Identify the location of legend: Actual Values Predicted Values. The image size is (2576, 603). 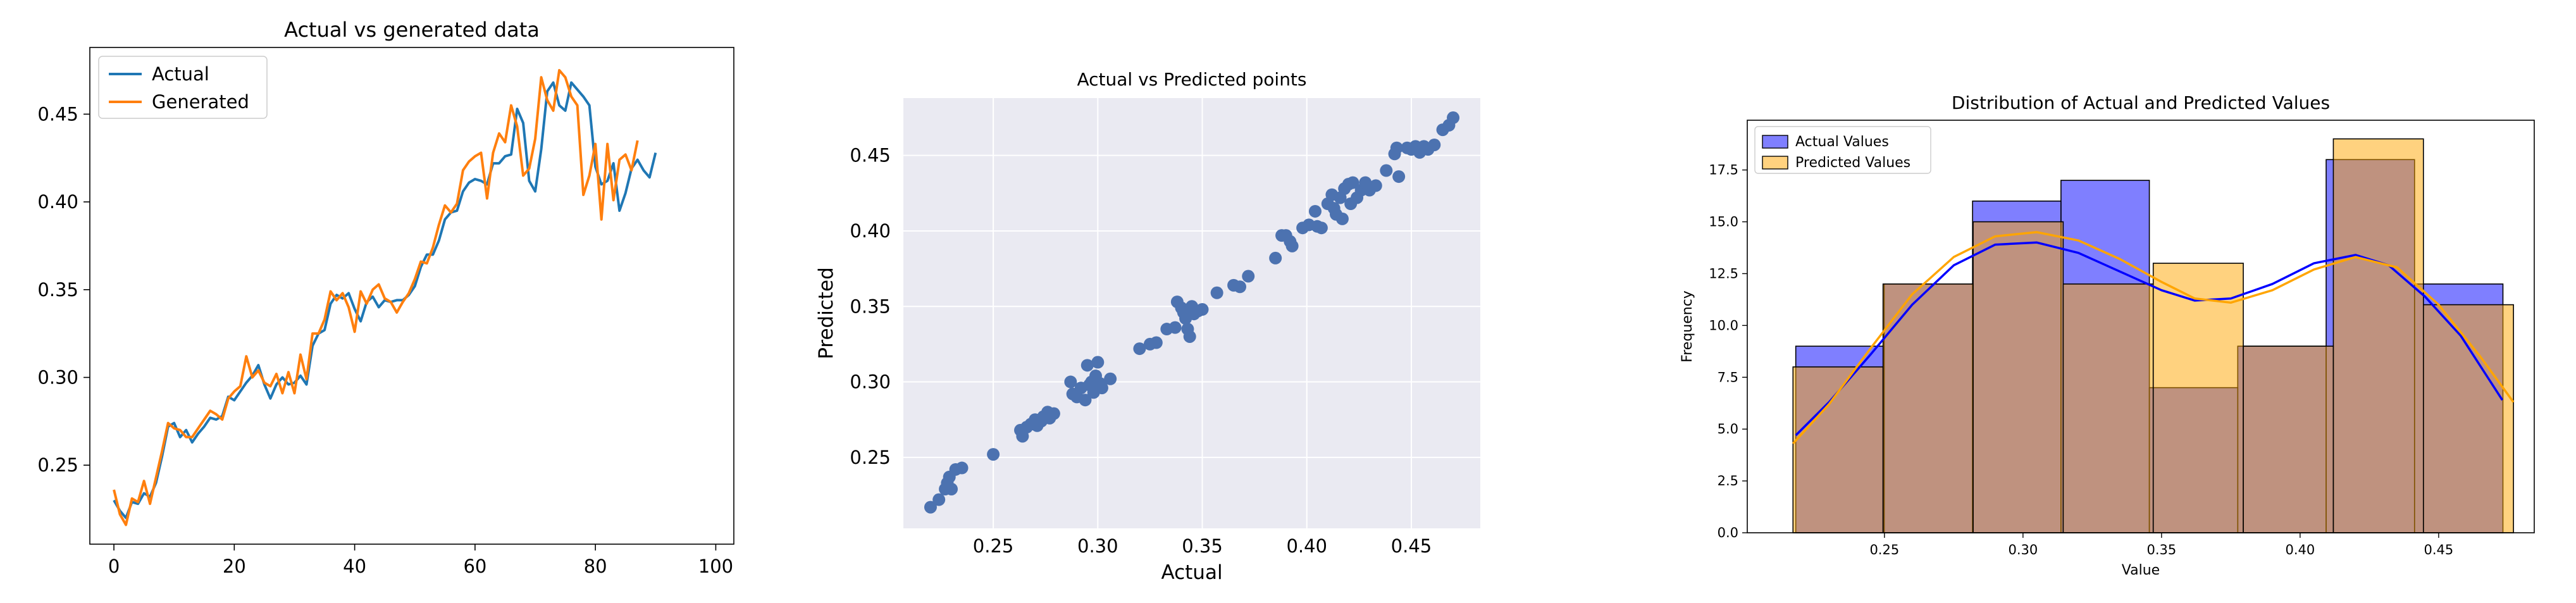
(1843, 150).